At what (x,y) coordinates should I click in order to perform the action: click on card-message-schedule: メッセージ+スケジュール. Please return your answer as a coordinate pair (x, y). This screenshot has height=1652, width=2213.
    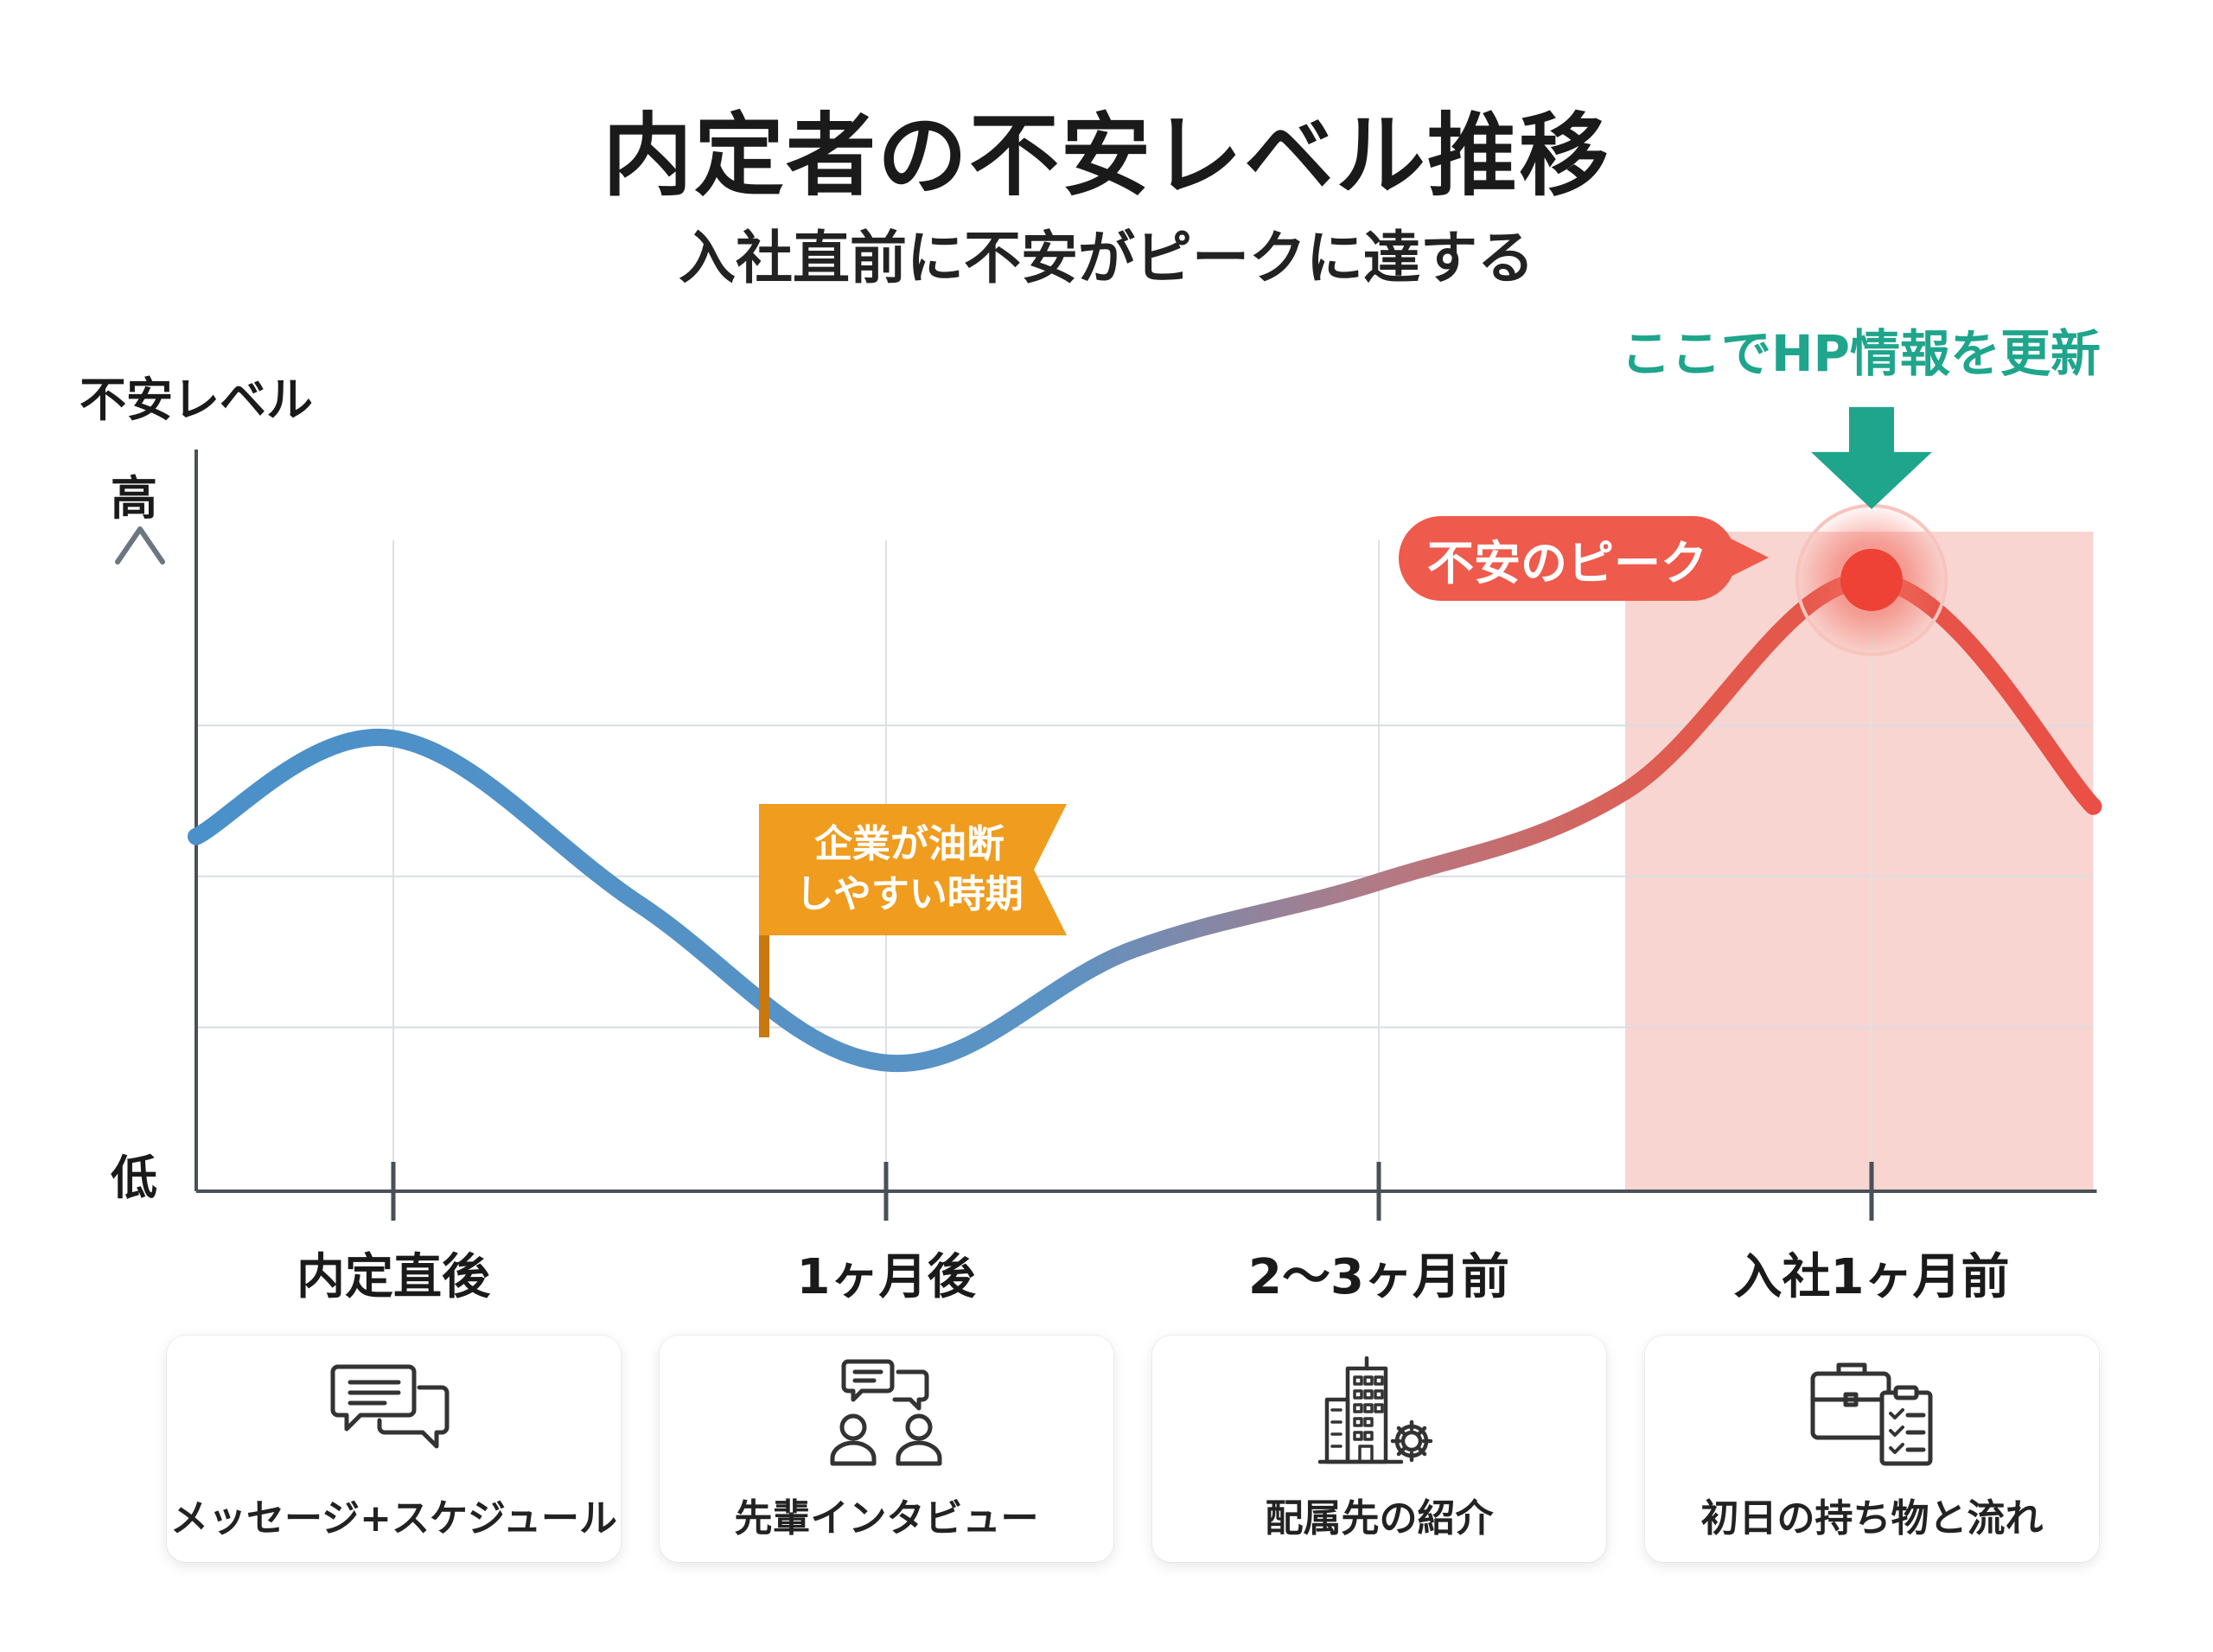
    Looking at the image, I should click on (394, 1449).